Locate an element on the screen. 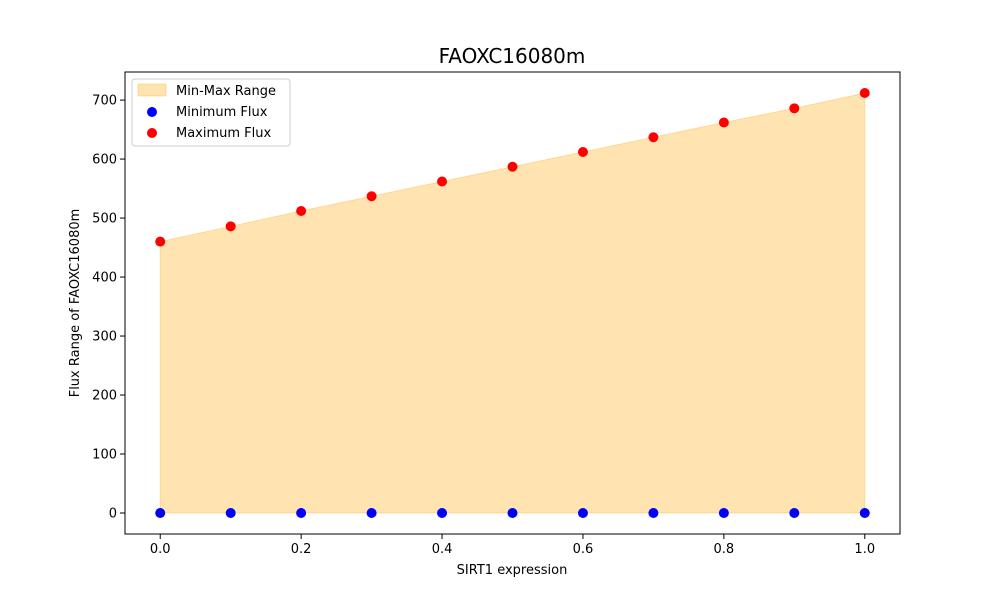  x-axis-label: SIRT1 expression is located at coordinates (512, 570).